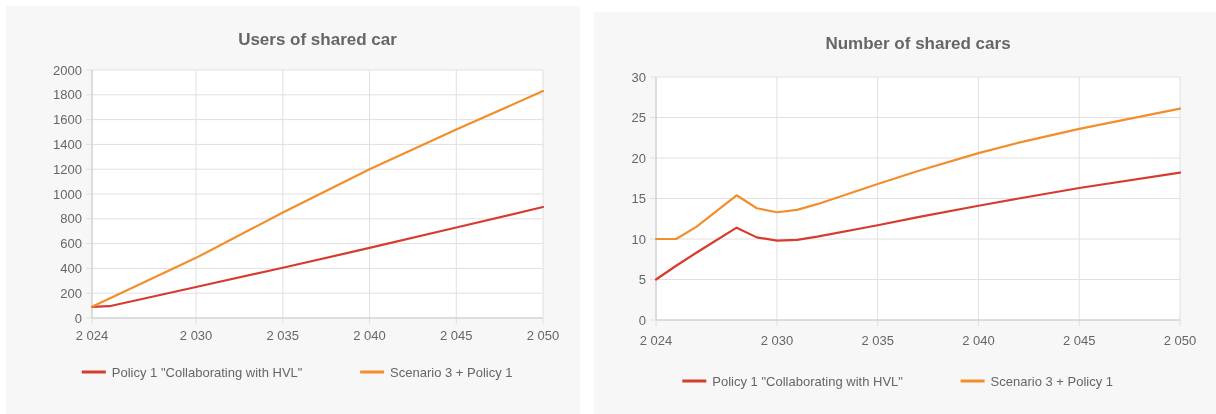 This screenshot has height=414, width=1216. What do you see at coordinates (318, 39) in the screenshot?
I see `chart-title: Users of shared car` at bounding box center [318, 39].